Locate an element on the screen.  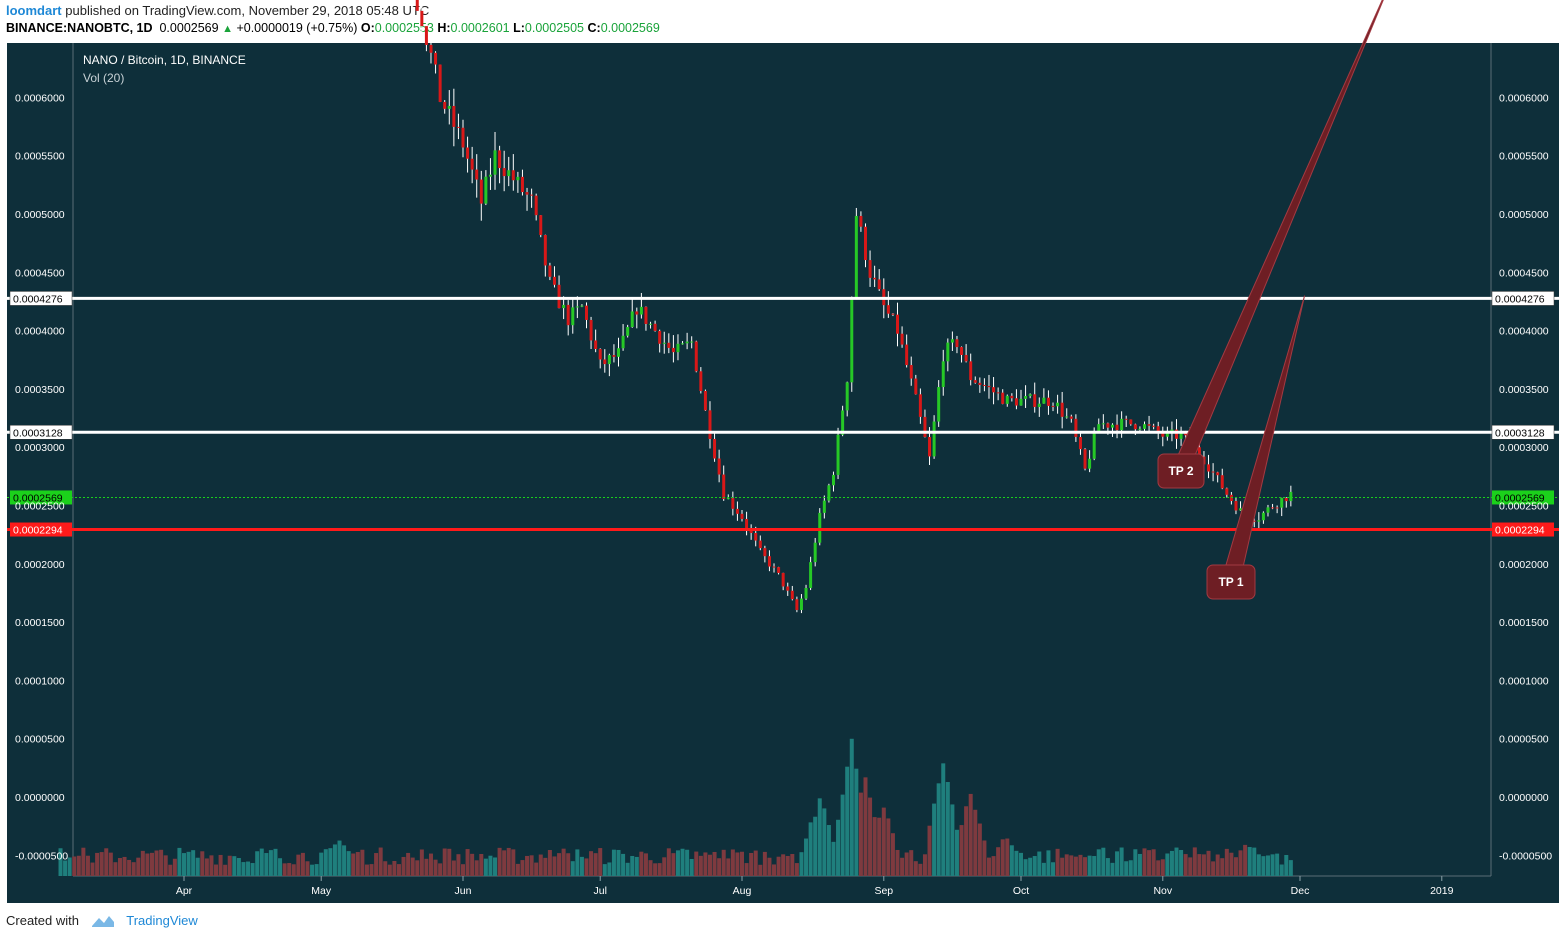
tradingview-logo-icon is located at coordinates (102, 921).